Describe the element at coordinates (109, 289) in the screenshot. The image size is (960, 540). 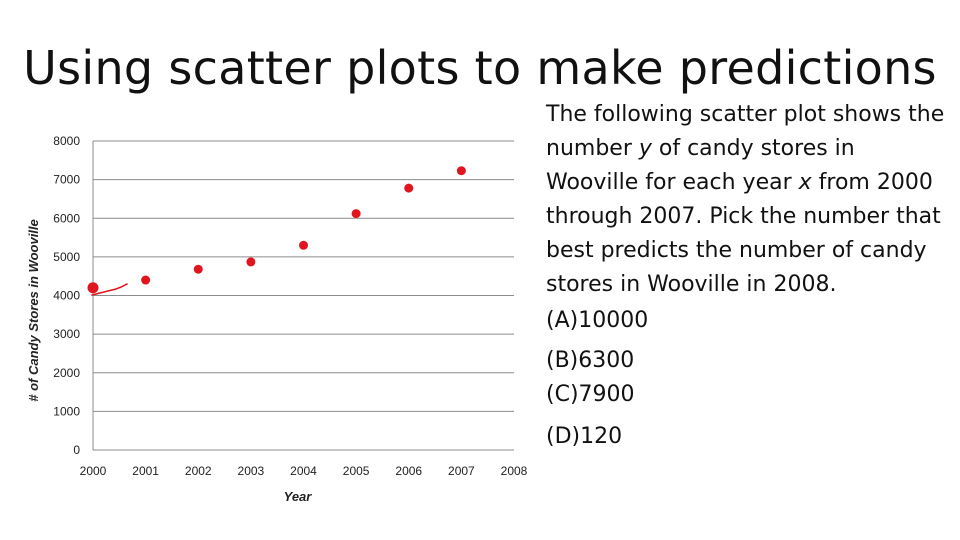
I see `annotation-stroke` at that location.